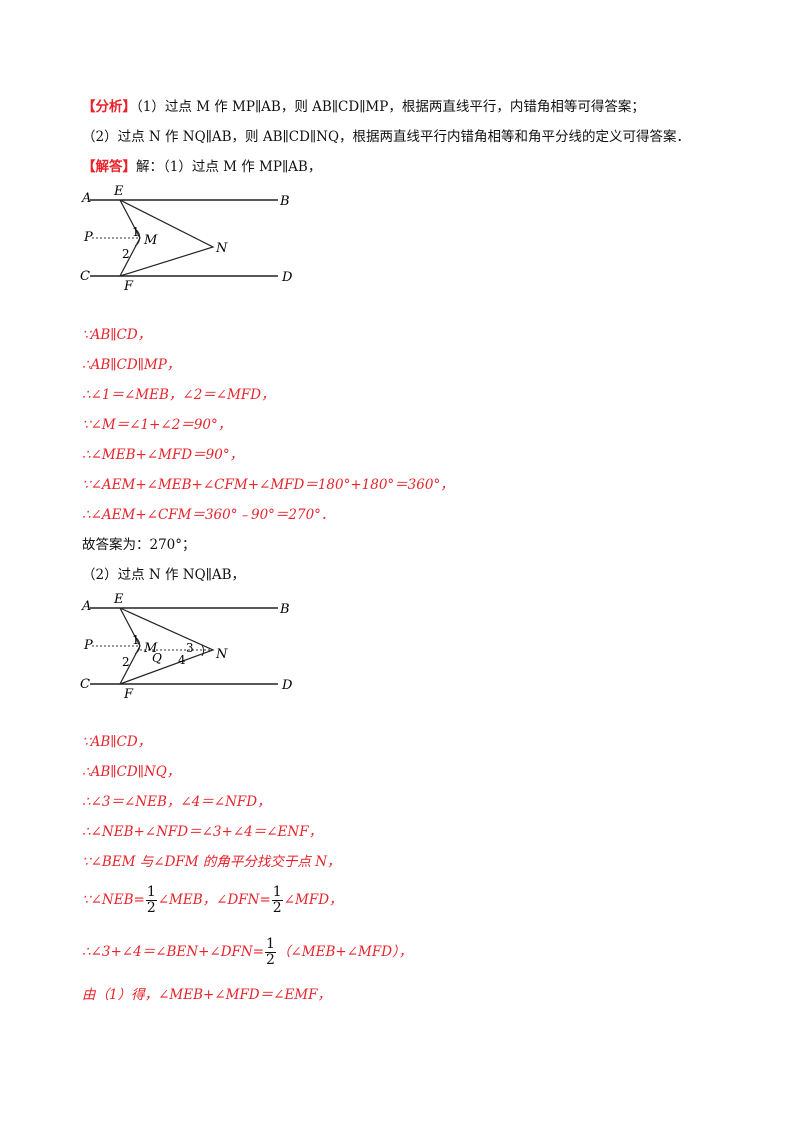 The height and width of the screenshot is (1132, 800). What do you see at coordinates (109, 107) in the screenshot?
I see `analysis-tag: 【分析】` at bounding box center [109, 107].